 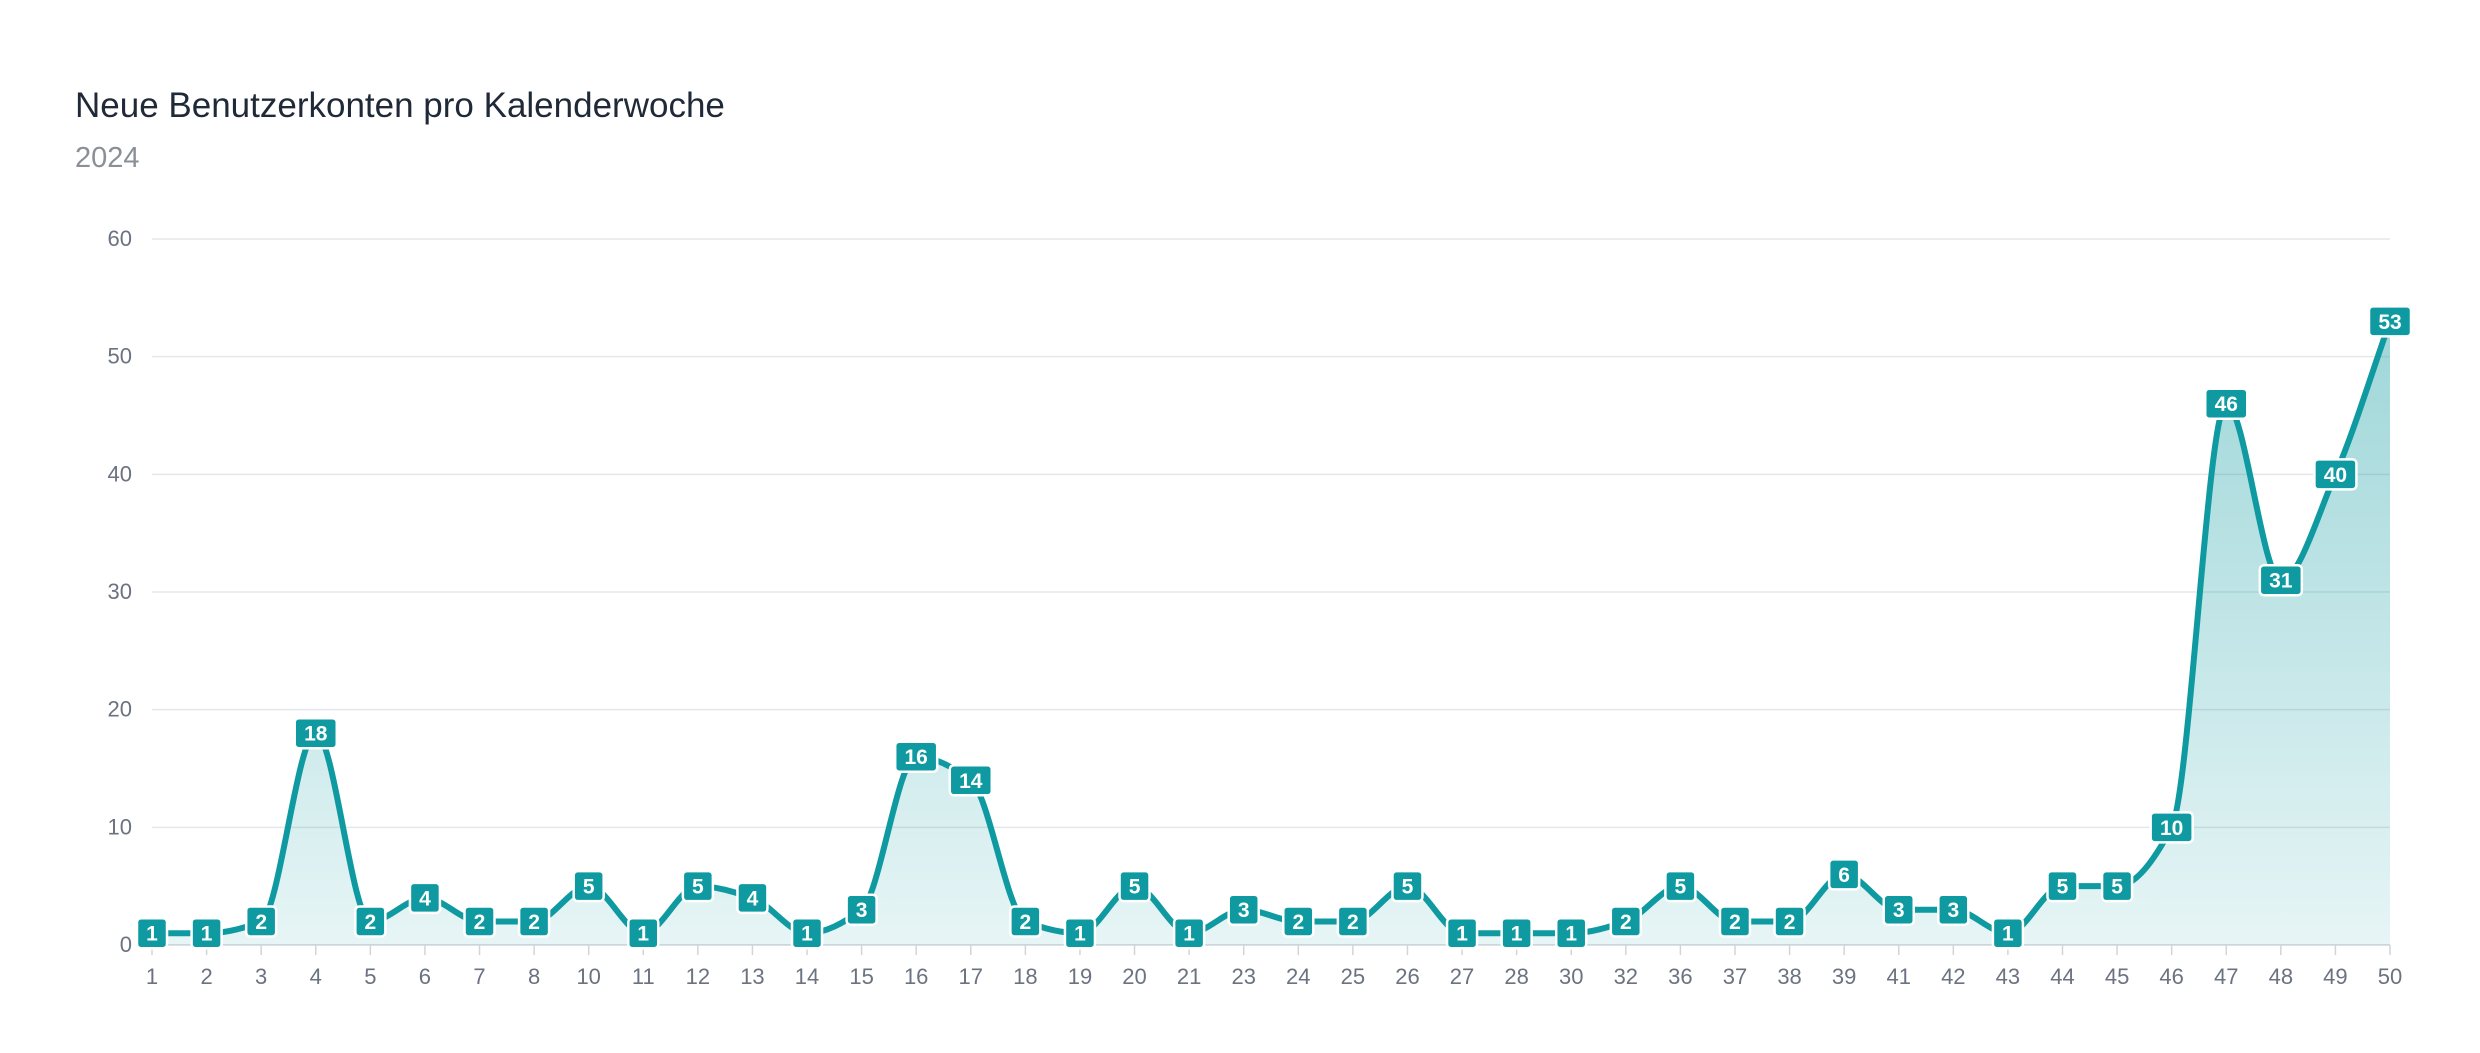 I want to click on x-tick-label: 13, so click(x=752, y=976).